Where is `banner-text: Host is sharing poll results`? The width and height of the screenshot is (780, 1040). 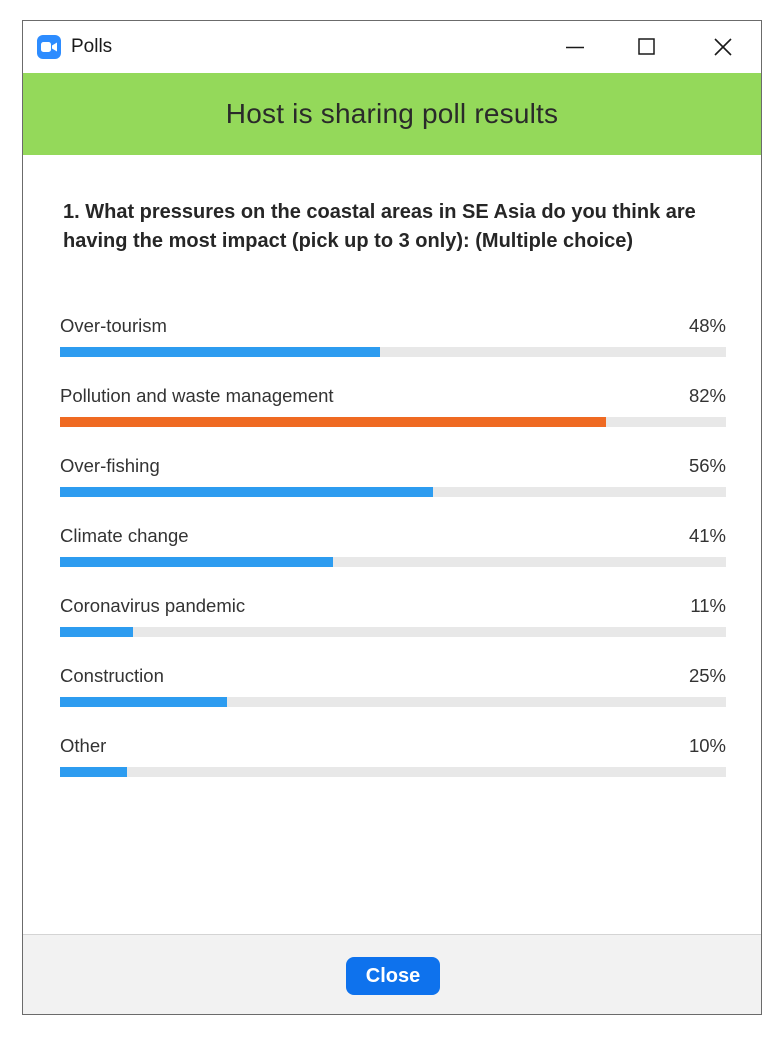 banner-text: Host is sharing poll results is located at coordinates (392, 113).